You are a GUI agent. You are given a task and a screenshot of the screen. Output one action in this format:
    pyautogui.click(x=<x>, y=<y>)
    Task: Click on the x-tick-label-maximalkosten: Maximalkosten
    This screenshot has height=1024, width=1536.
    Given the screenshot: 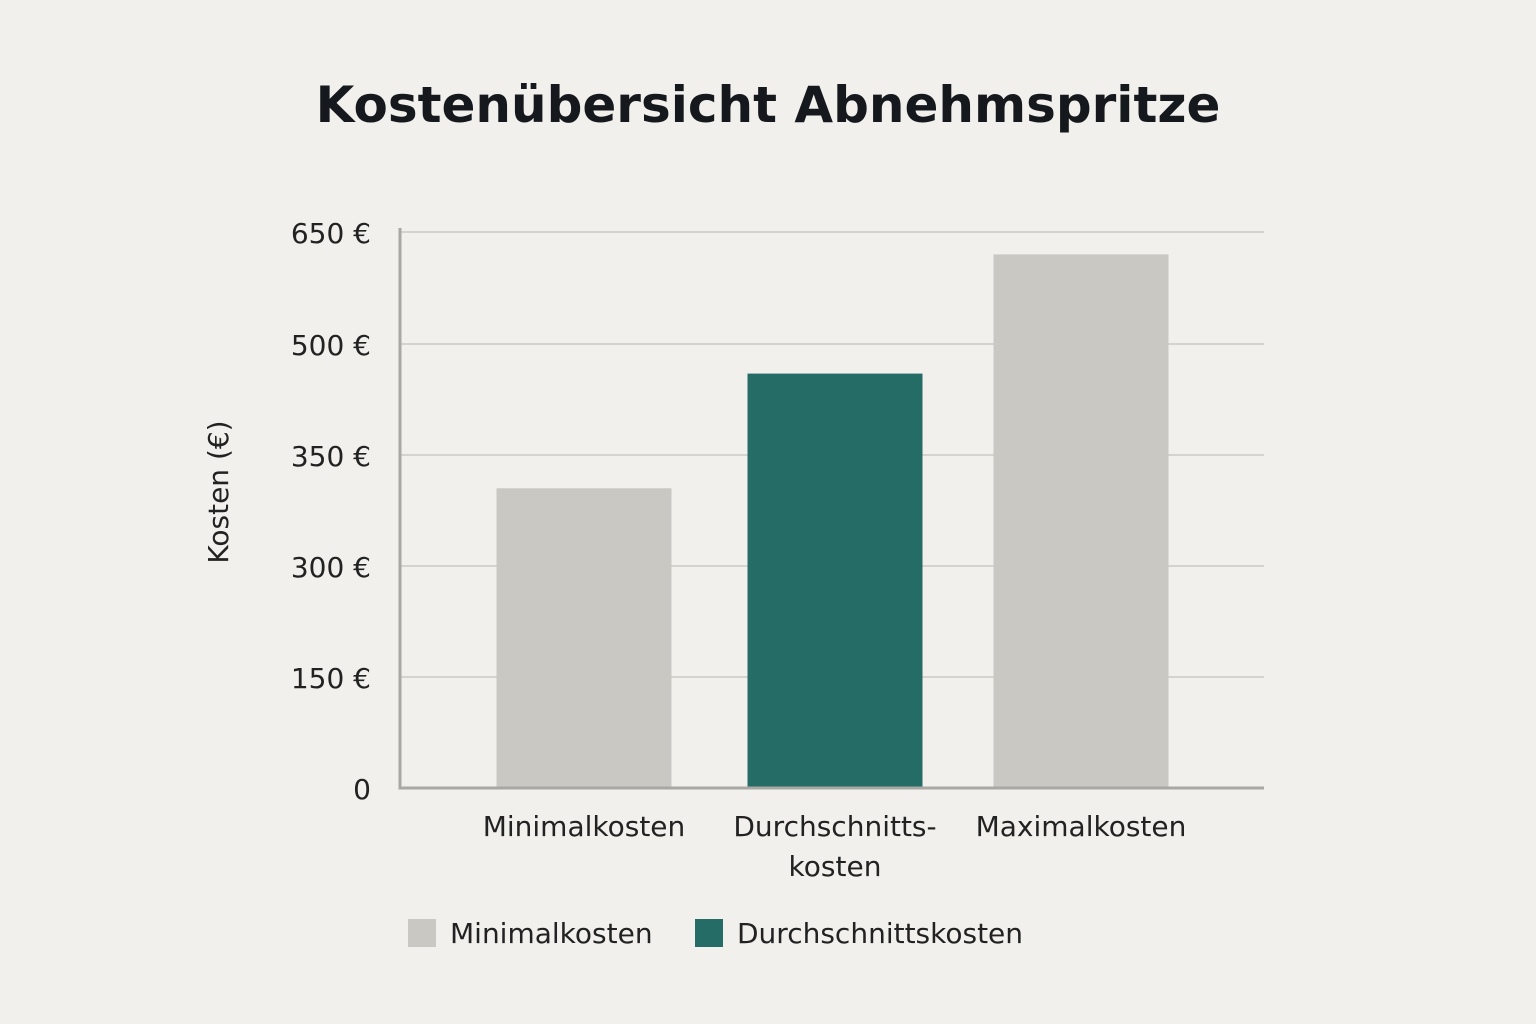 What is the action you would take?
    pyautogui.click(x=1081, y=826)
    